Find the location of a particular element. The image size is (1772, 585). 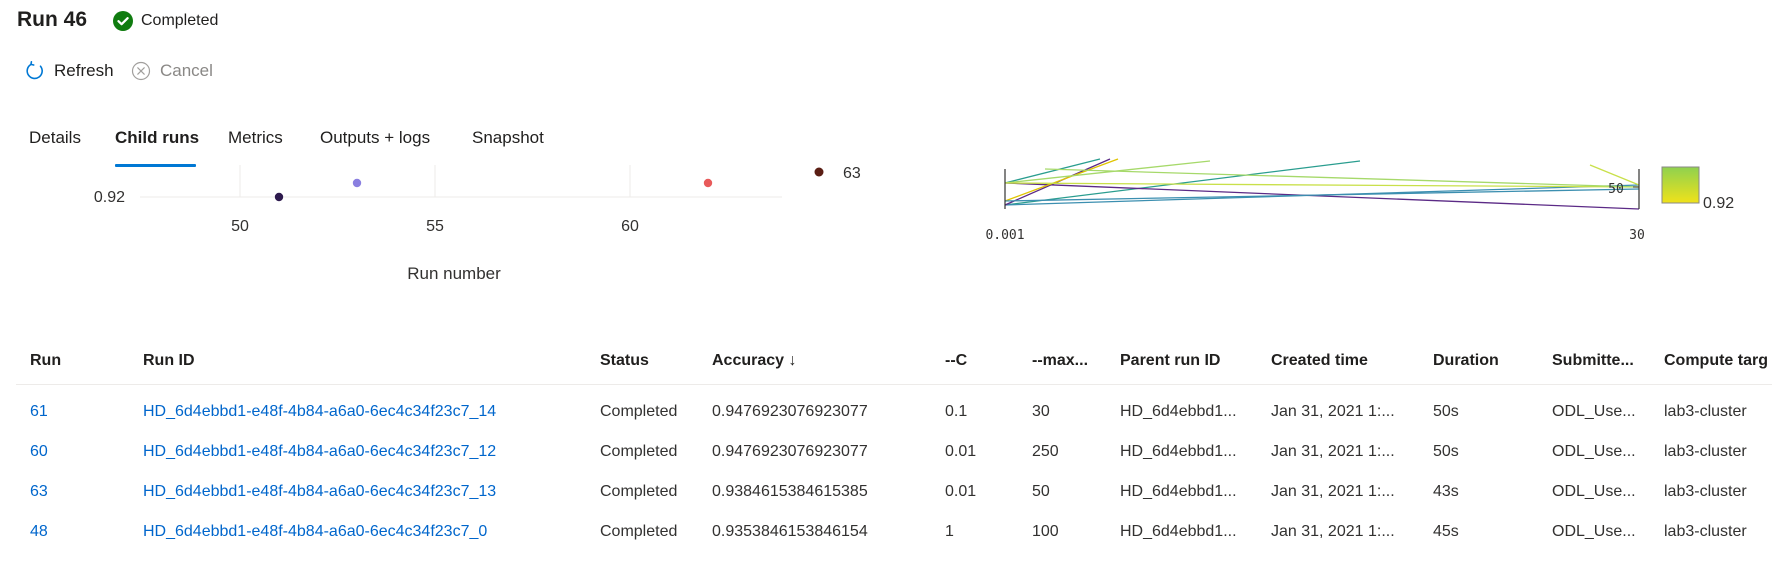

axis-tick-label: 30 is located at coordinates (1637, 235).